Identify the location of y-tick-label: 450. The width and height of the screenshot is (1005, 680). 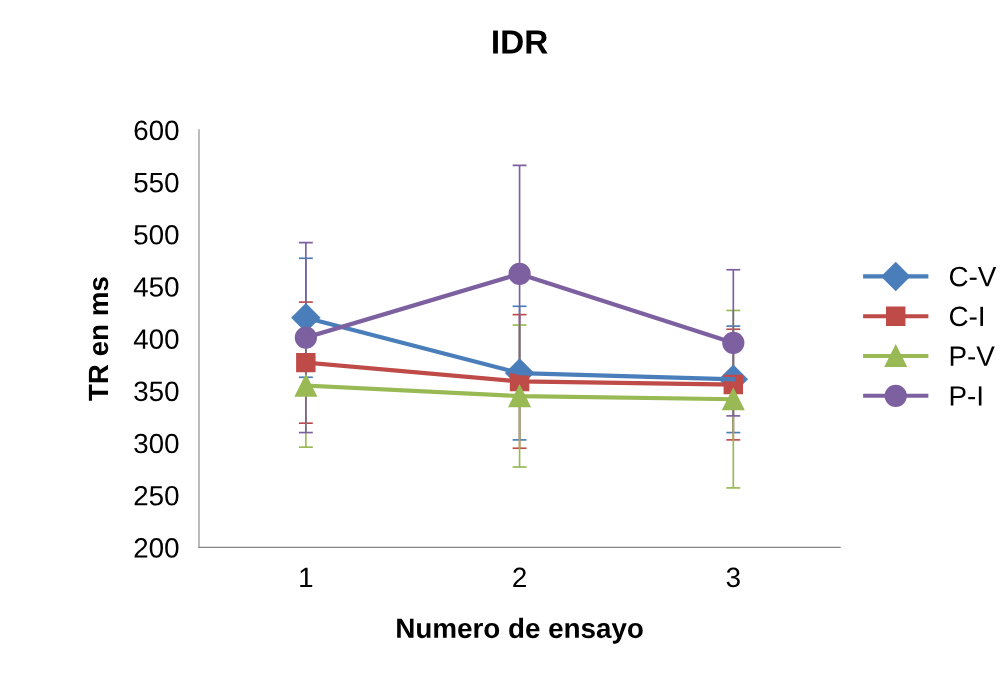
(156, 287).